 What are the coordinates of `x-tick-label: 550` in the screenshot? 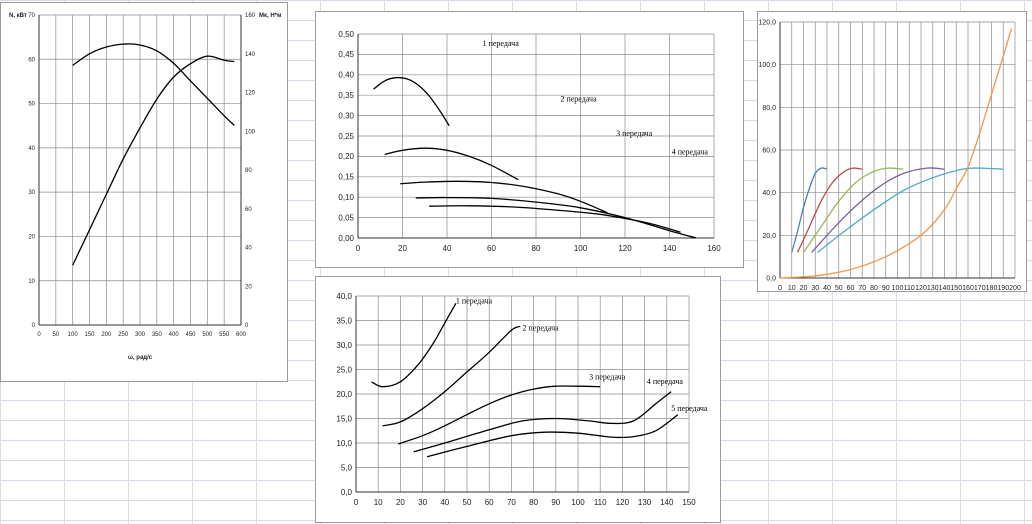 It's located at (224, 335).